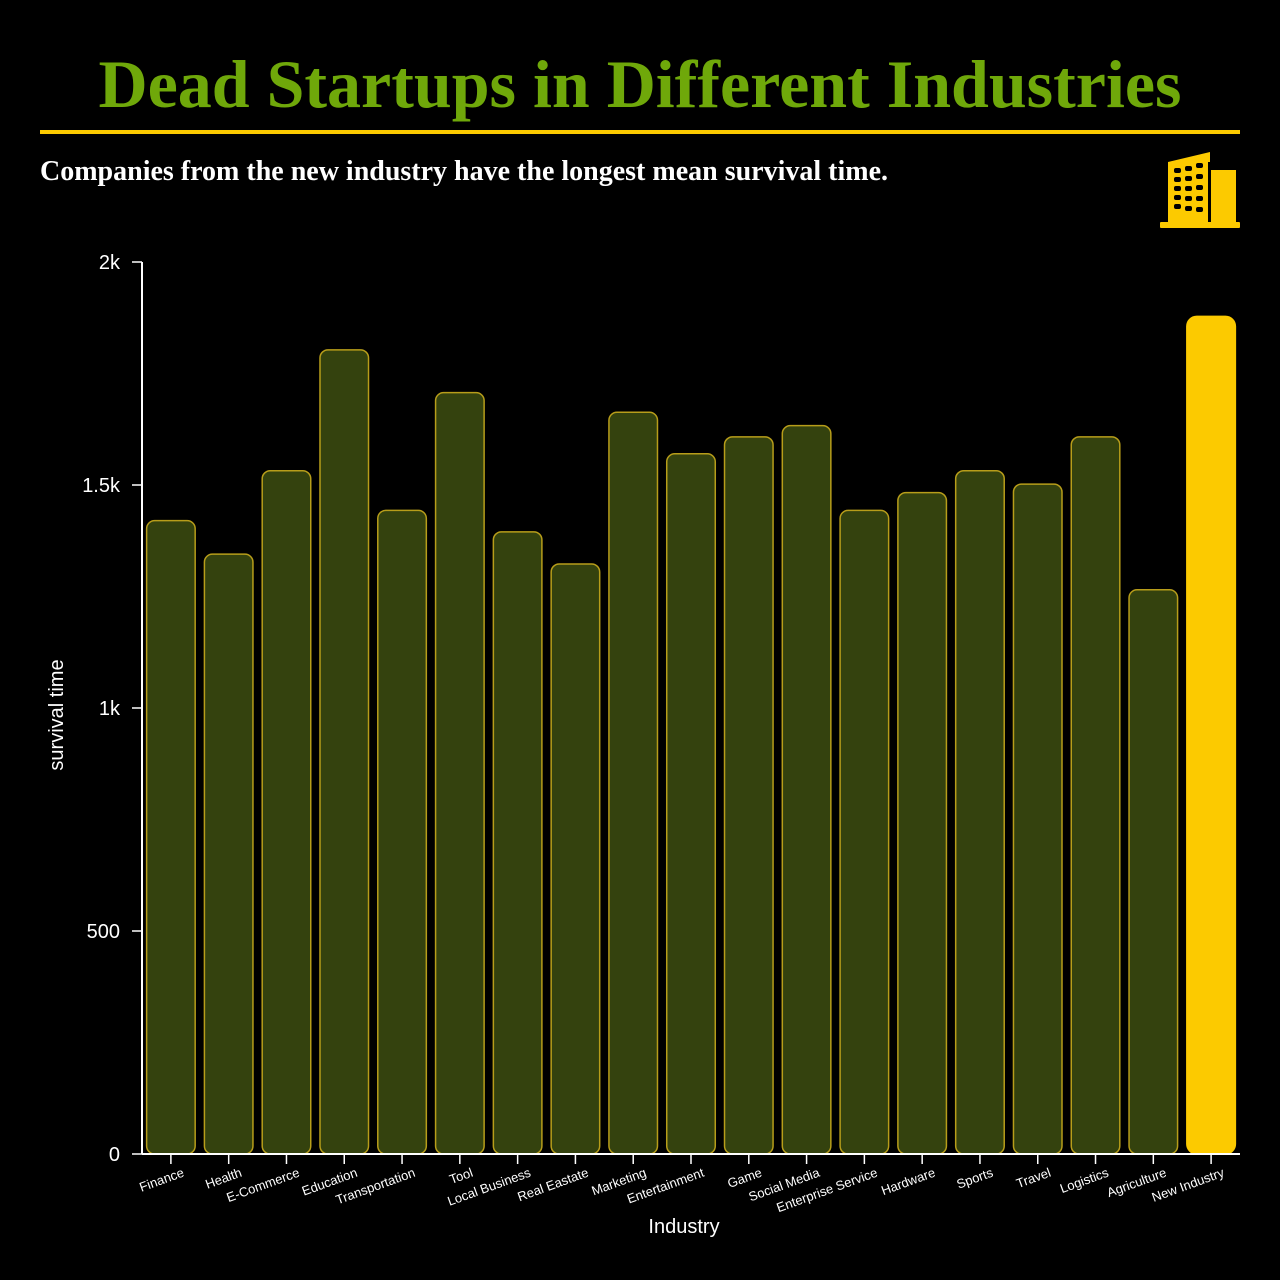  Describe the element at coordinates (228, 854) in the screenshot. I see `bar-health` at that location.